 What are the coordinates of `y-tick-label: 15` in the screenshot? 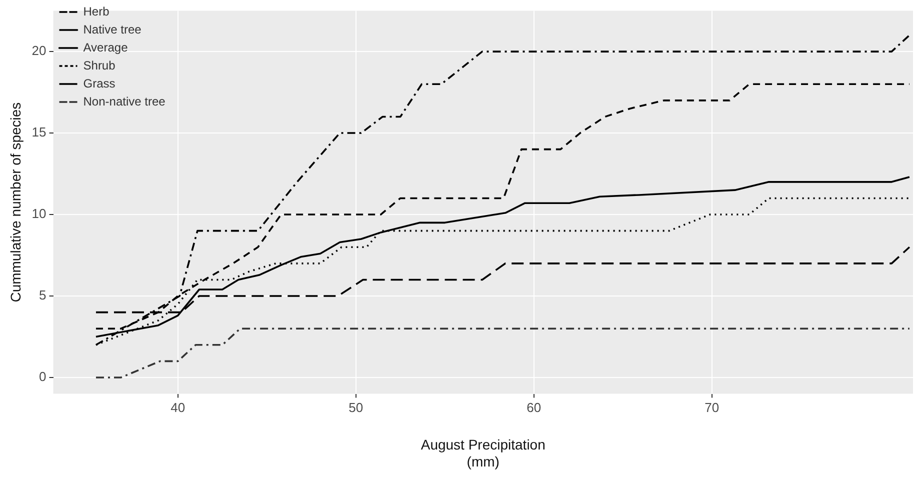 It's located at (39, 132).